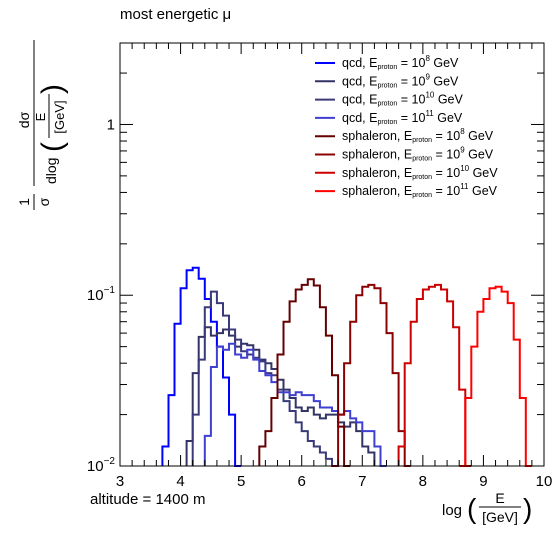 This screenshot has width=556, height=536. I want to click on legend-label-6: sphaleron, Eproton = 1010 GeV, so click(420, 172).